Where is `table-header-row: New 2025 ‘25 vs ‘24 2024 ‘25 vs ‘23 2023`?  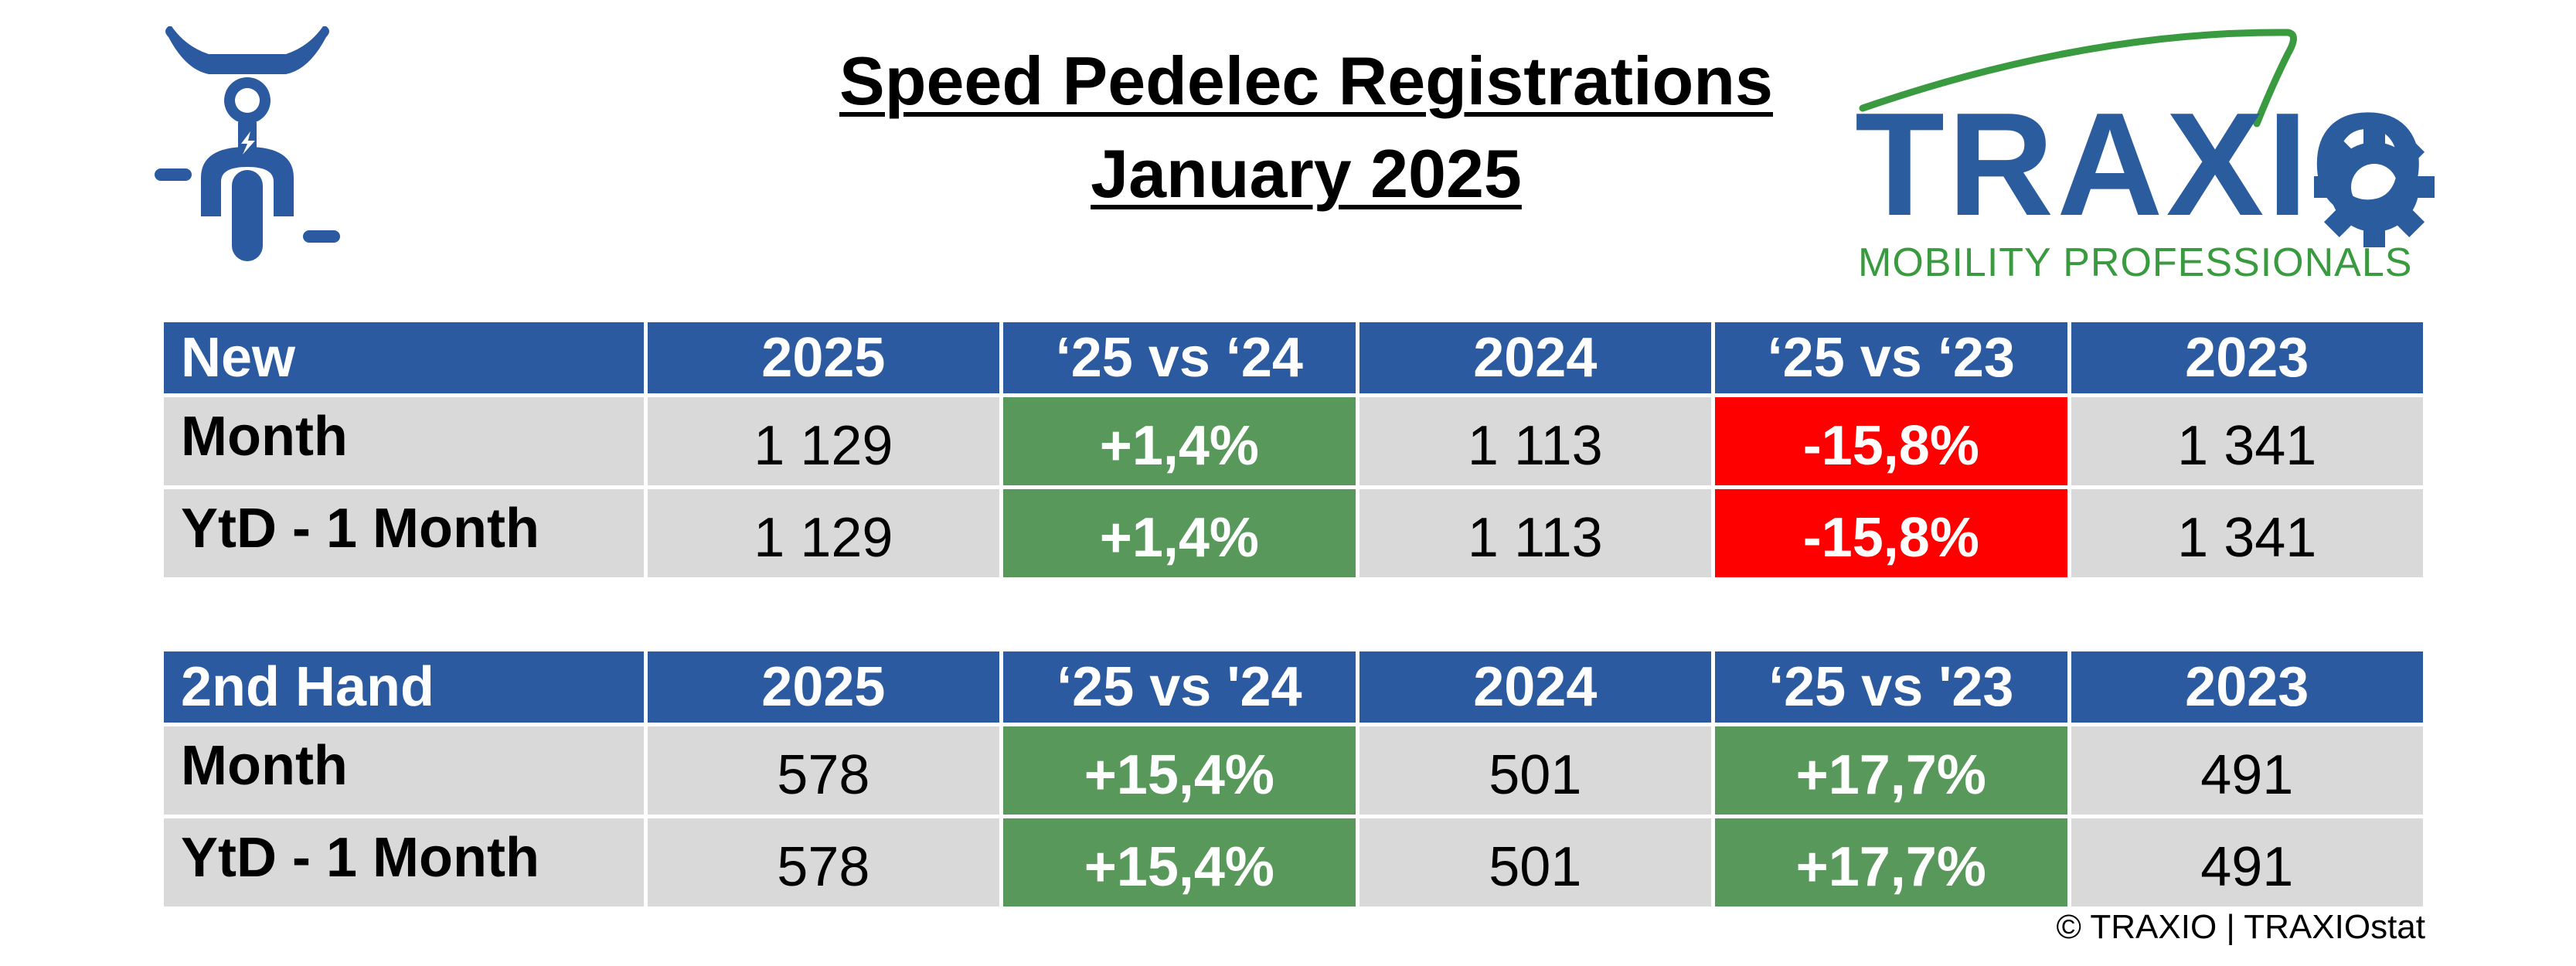 table-header-row: New 2025 ‘25 vs ‘24 2024 ‘25 vs ‘23 2023 is located at coordinates (1293, 358).